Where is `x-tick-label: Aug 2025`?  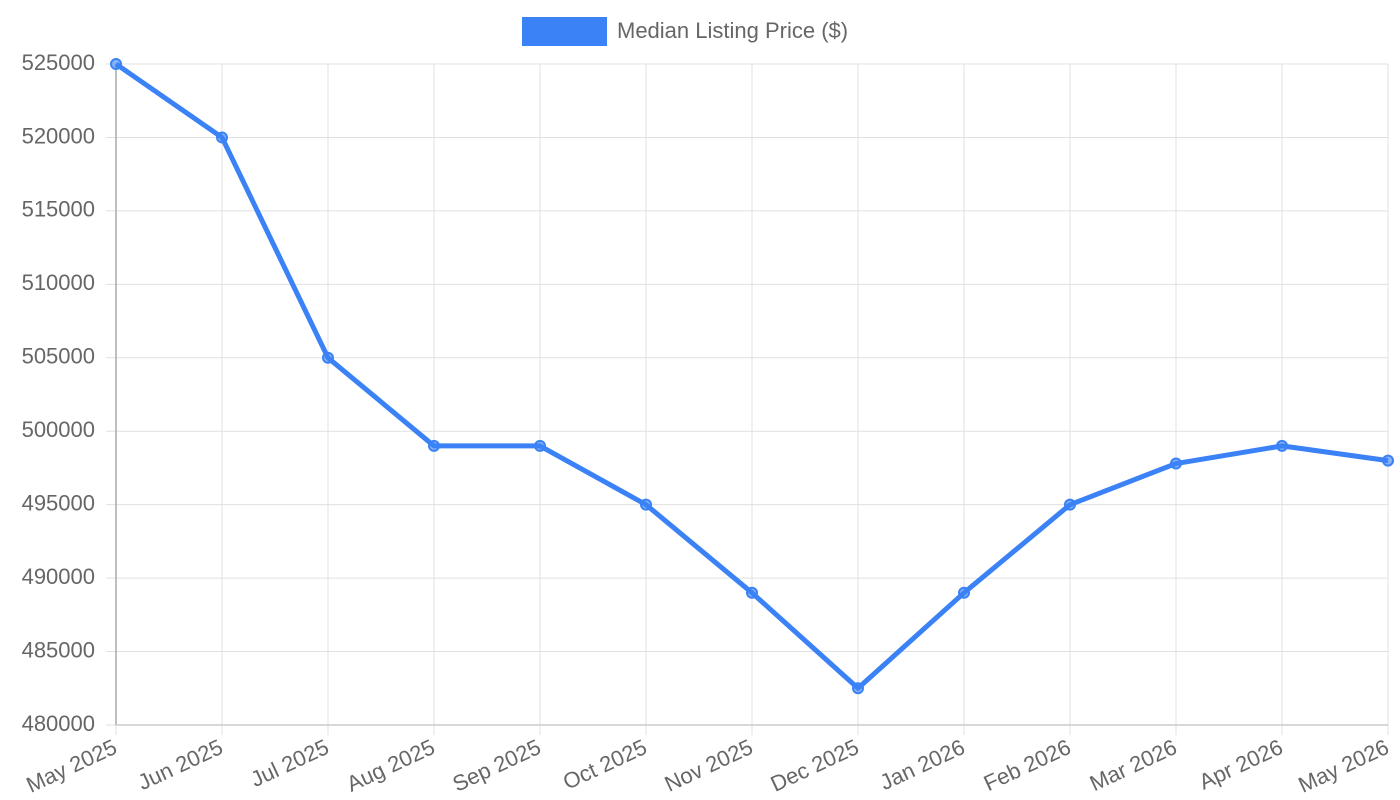
x-tick-label: Aug 2025 is located at coordinates (391, 765).